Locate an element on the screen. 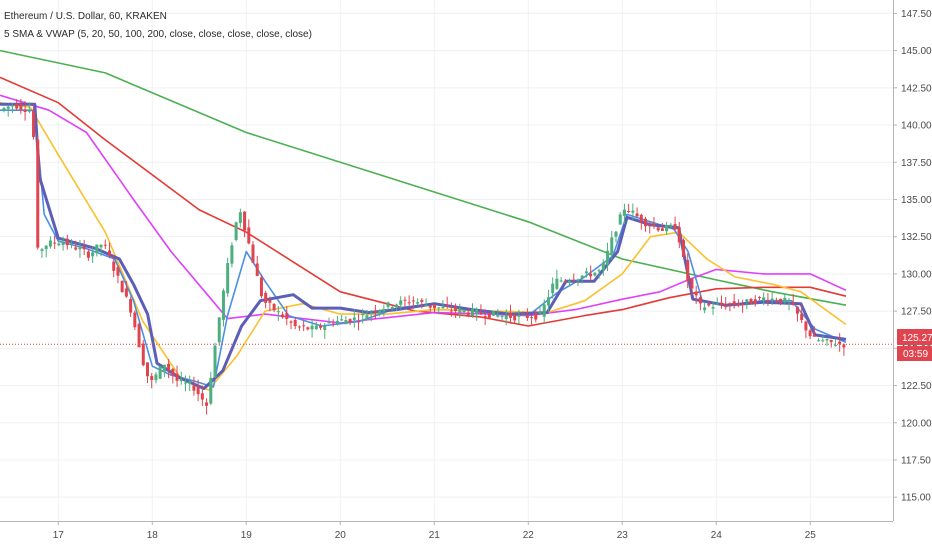  y-tick-label: 147.50 is located at coordinates (916, 14).